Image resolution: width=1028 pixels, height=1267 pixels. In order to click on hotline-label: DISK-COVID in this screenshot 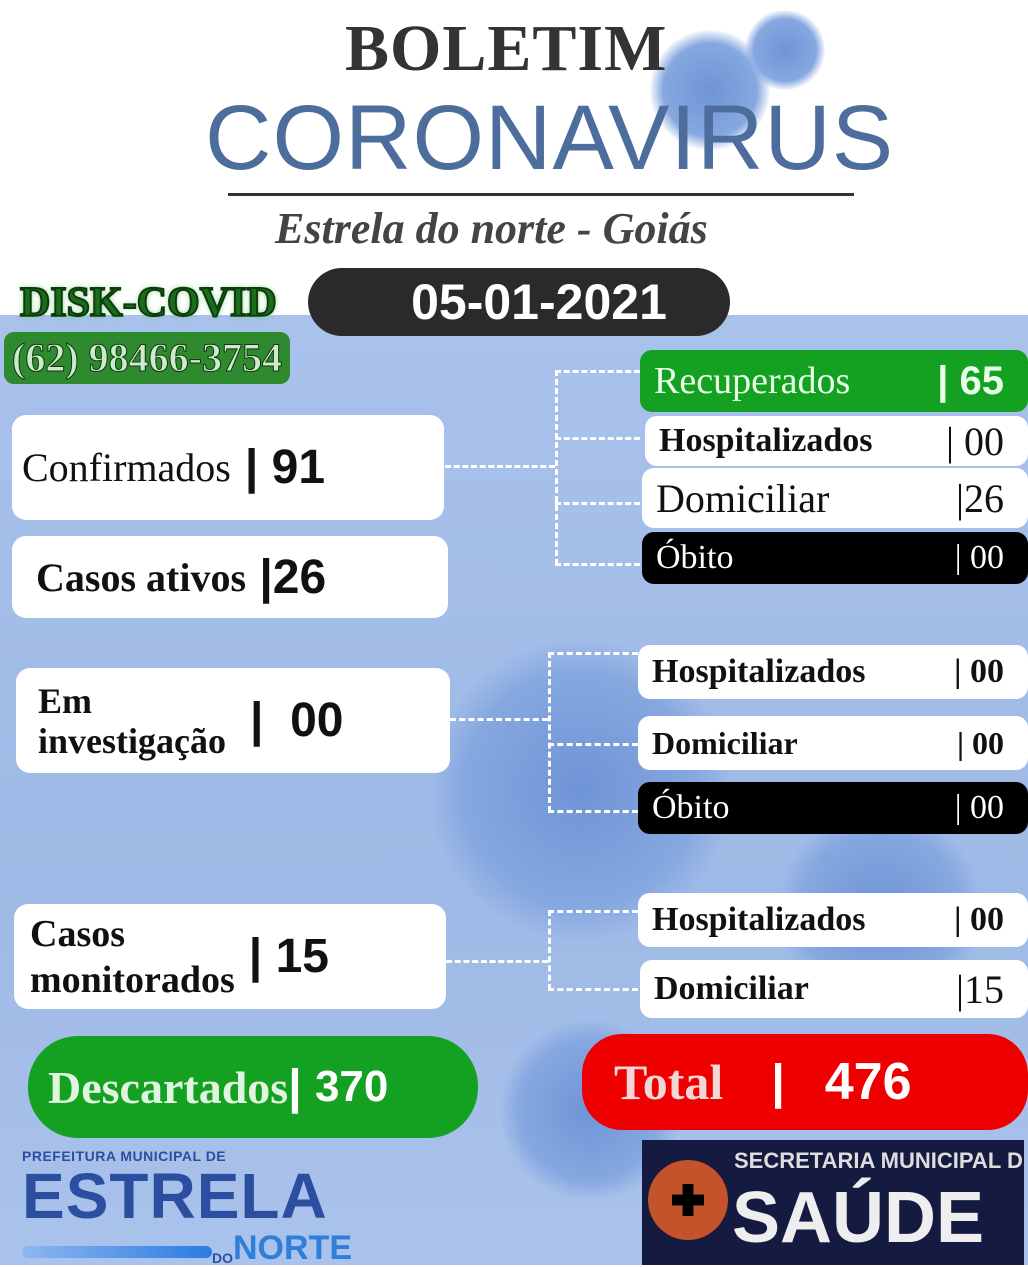, I will do `click(148, 303)`.